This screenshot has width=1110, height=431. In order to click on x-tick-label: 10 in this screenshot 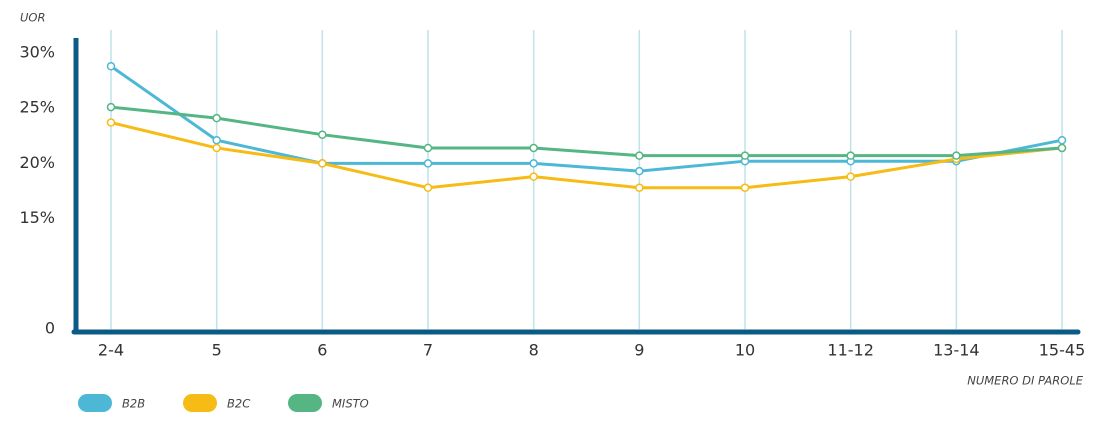, I will do `click(745, 350)`.